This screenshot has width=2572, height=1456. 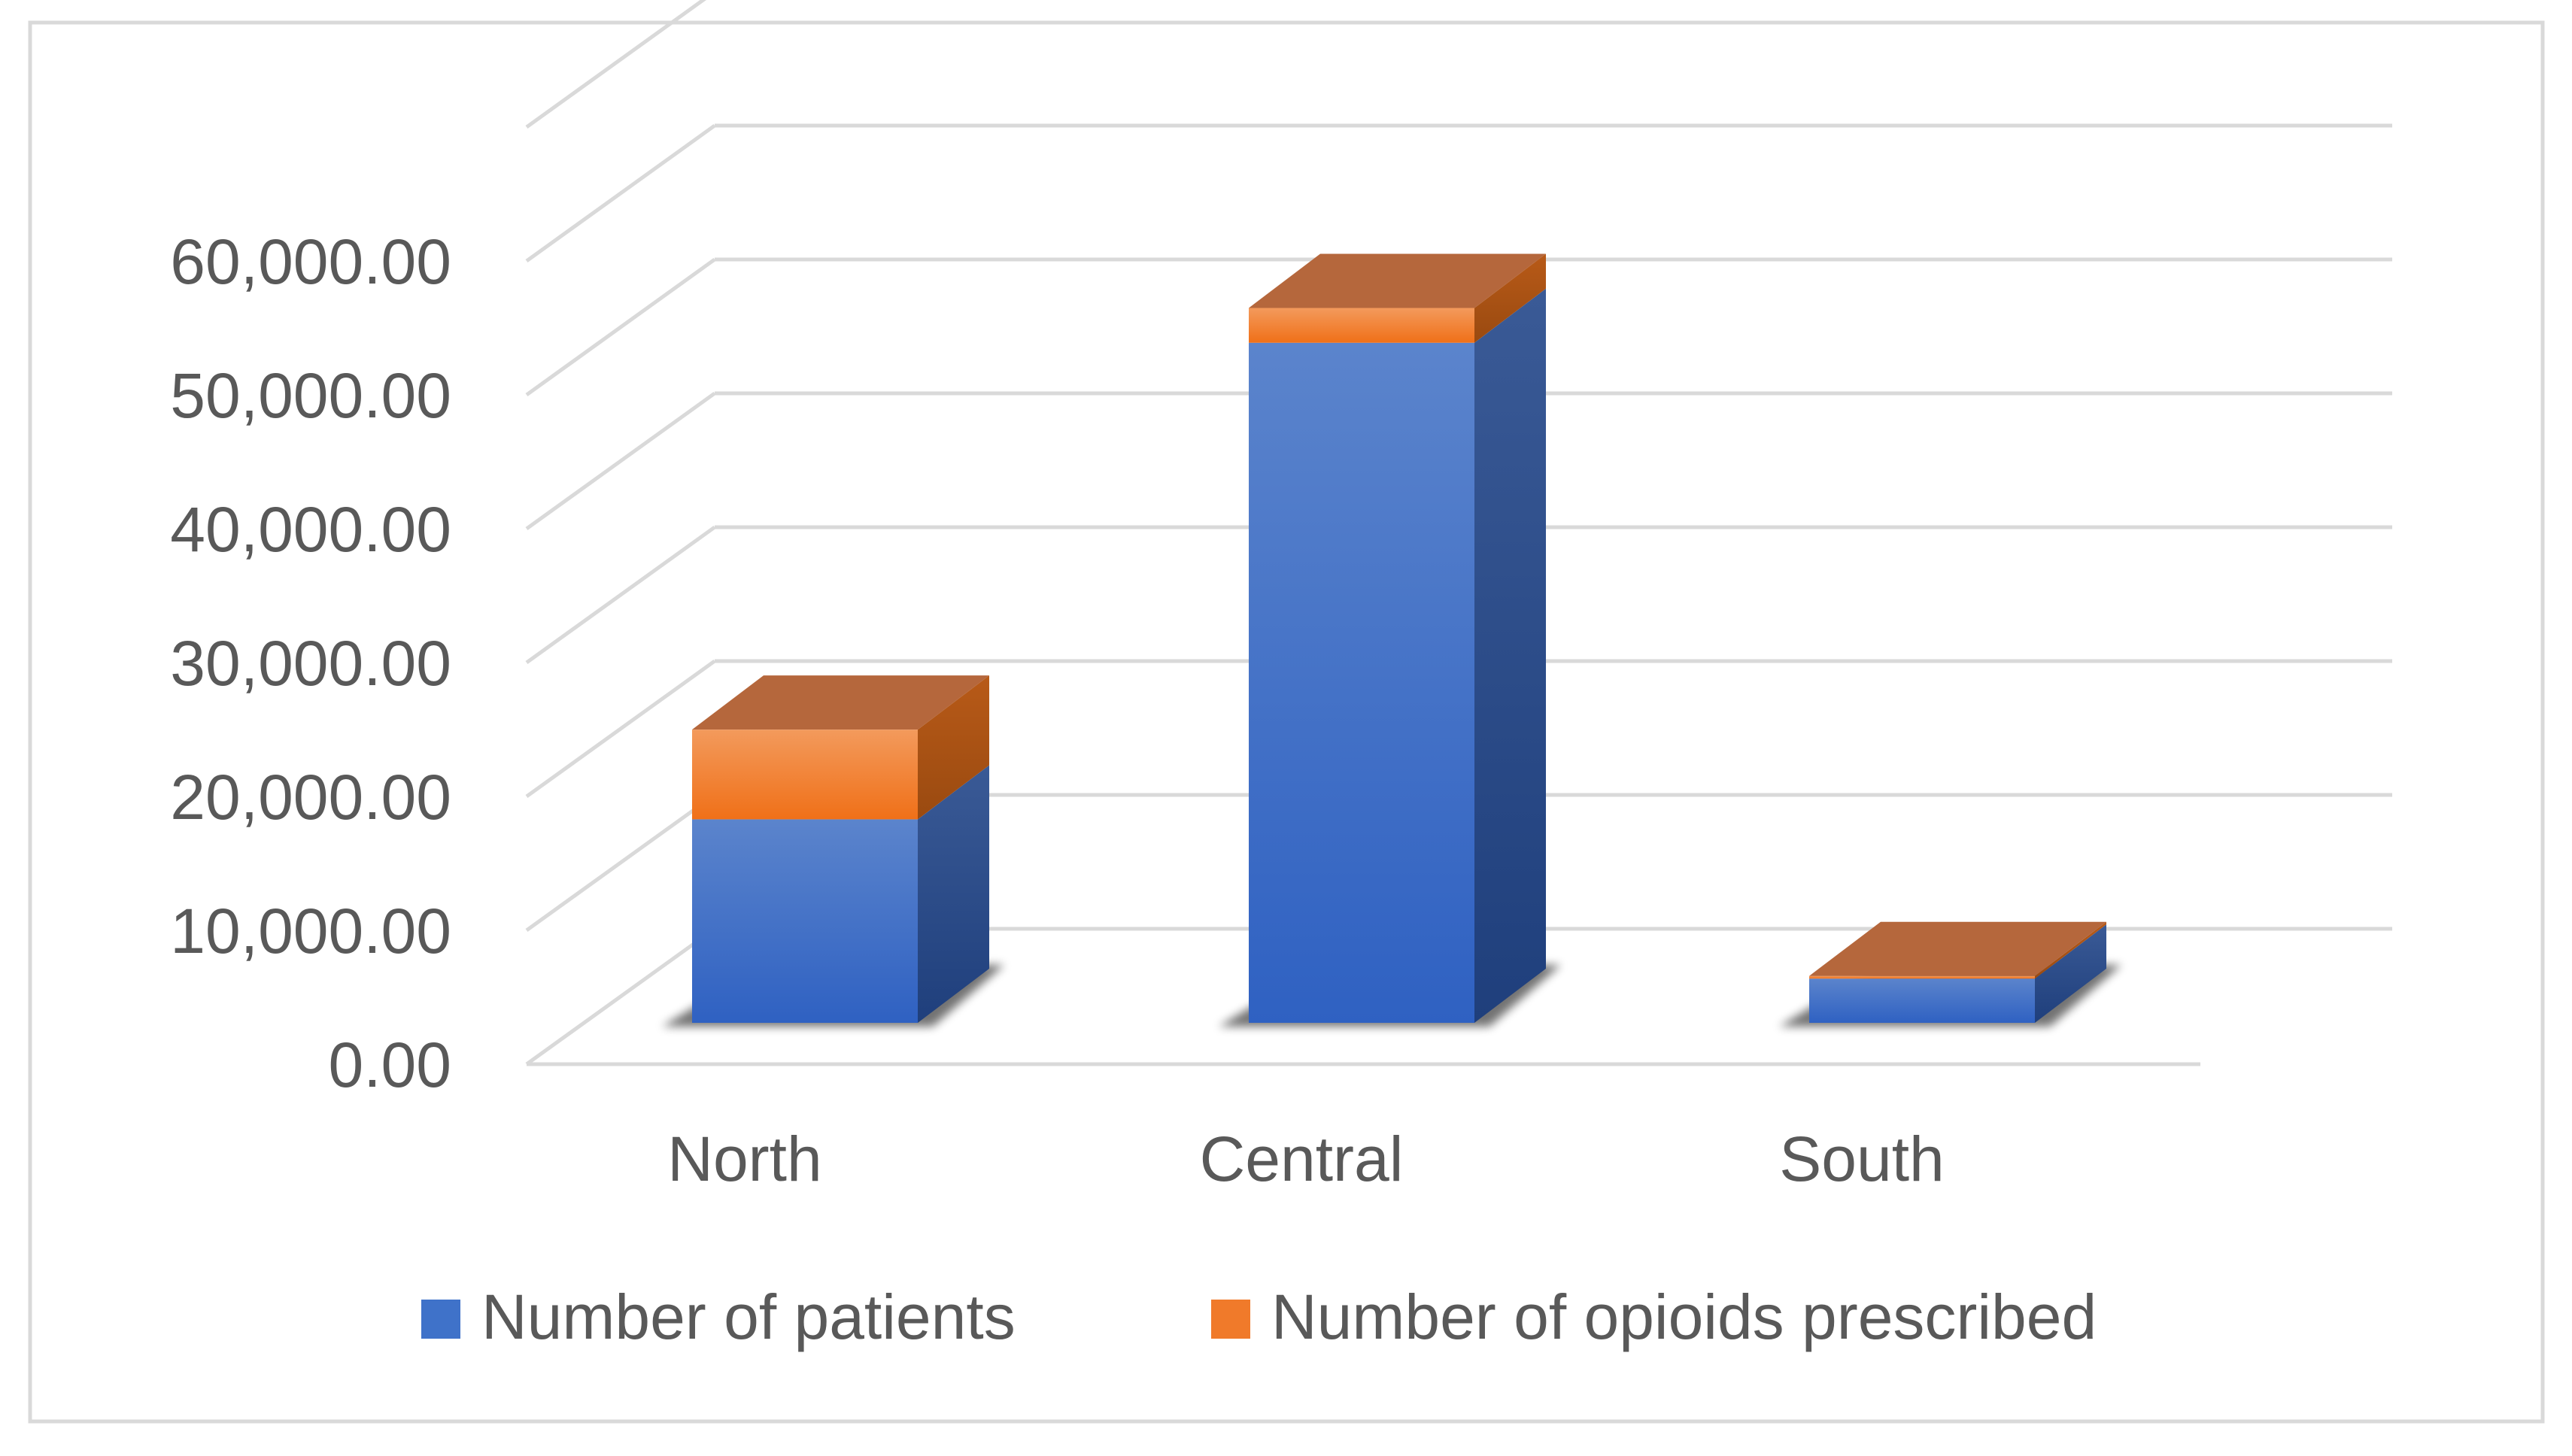 I want to click on x-tick-label-central: Central, so click(x=1302, y=1159).